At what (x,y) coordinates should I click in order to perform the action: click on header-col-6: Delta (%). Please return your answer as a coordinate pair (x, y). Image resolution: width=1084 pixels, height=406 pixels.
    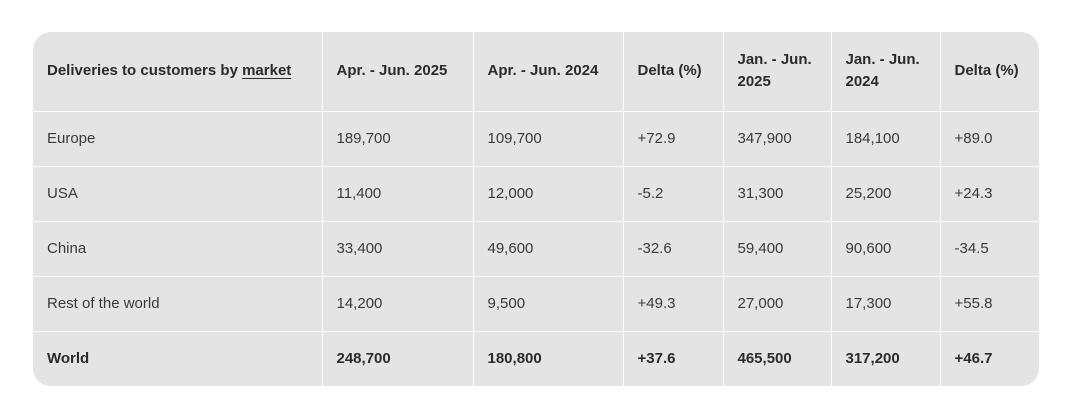
    Looking at the image, I should click on (989, 72).